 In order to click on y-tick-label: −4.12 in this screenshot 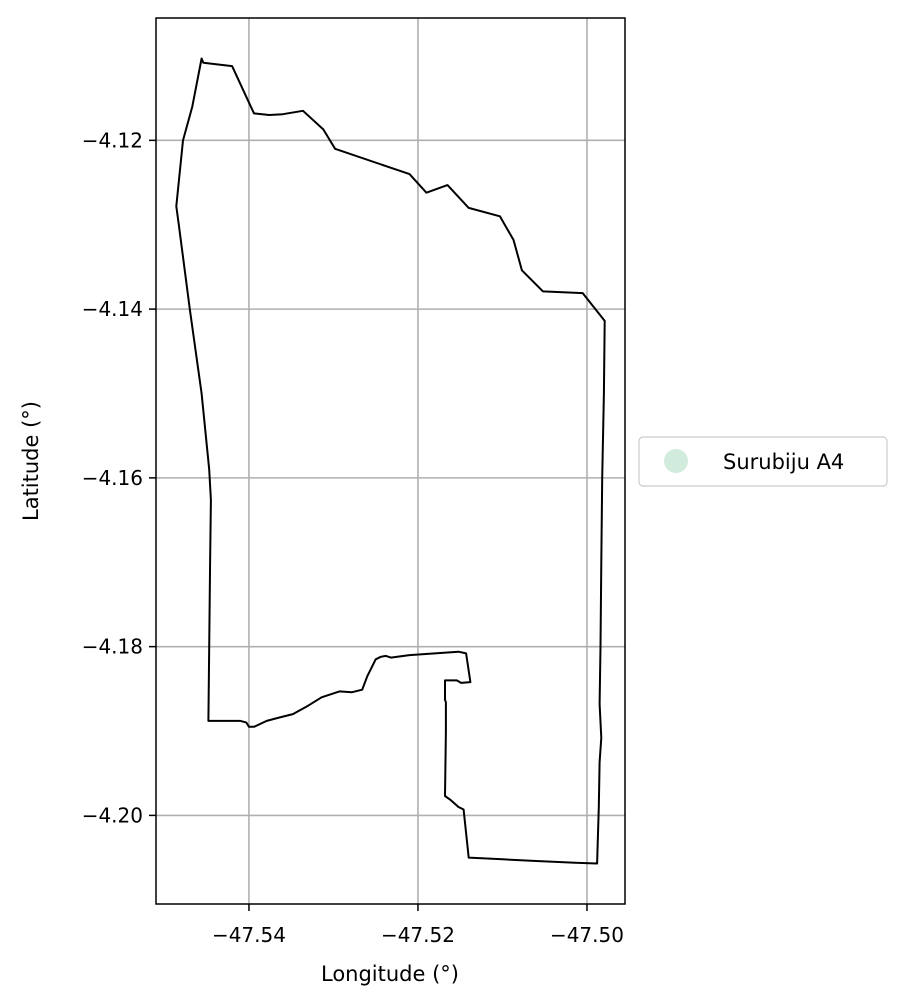, I will do `click(112, 140)`.